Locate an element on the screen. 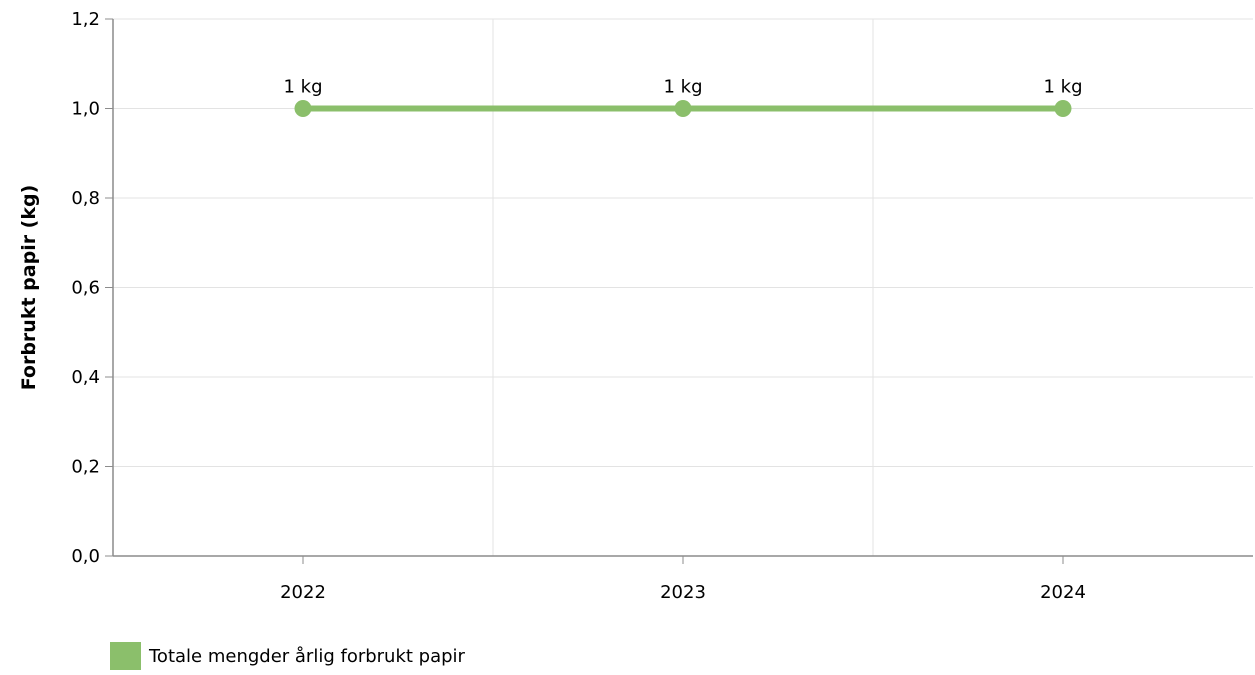 This screenshot has width=1255, height=675. legend-swatch is located at coordinates (125, 656).